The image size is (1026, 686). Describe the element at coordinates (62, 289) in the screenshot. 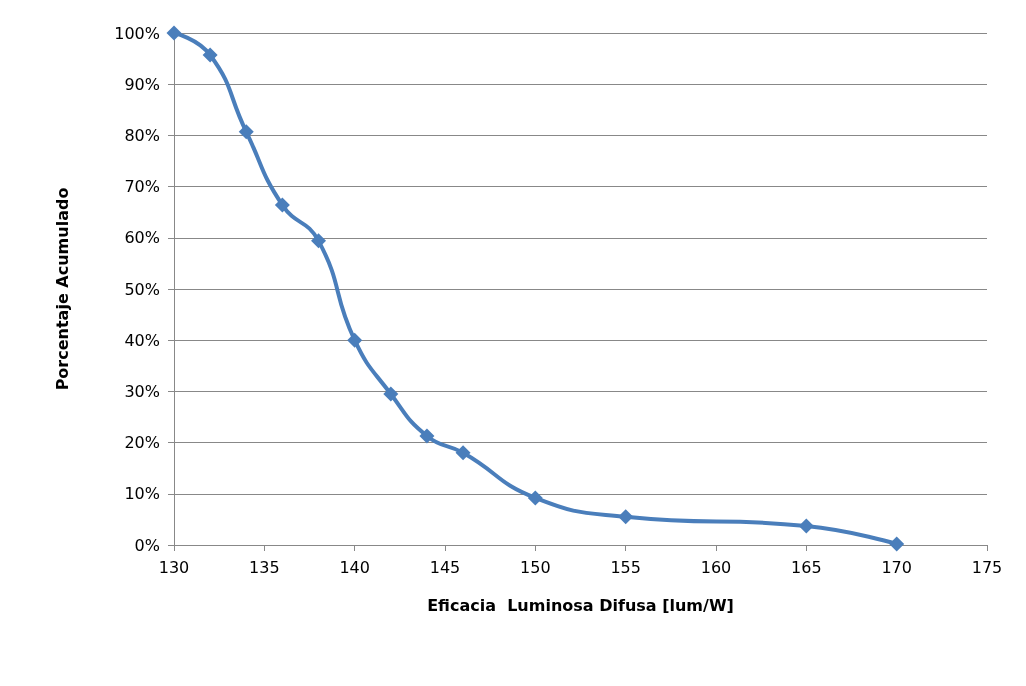

I see `y-axis-title: Porcentaje Acumulado` at that location.